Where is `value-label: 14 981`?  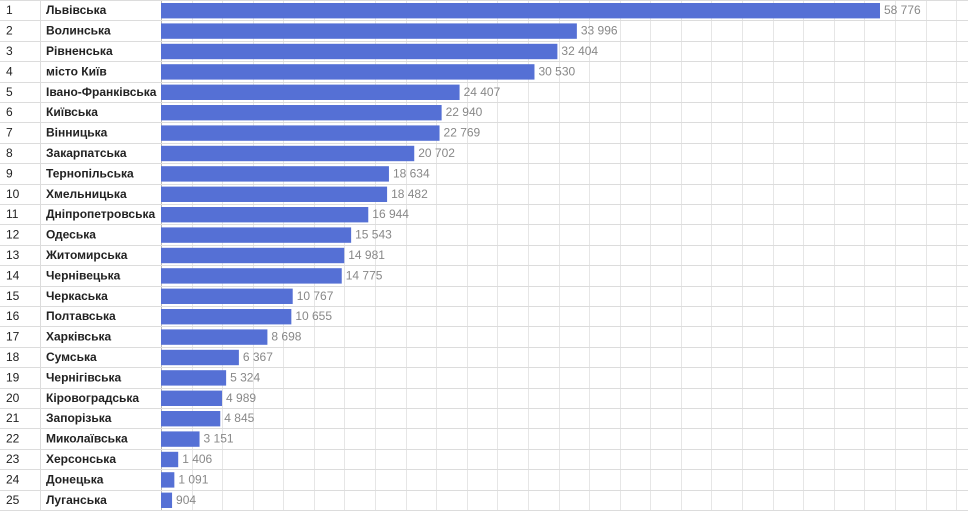
value-label: 14 981 is located at coordinates (366, 255).